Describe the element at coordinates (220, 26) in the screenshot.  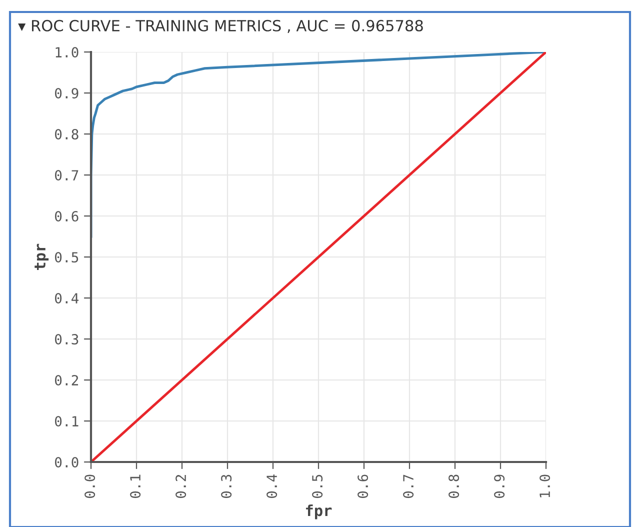
I see `chart-title: ▾ ROC CURVE - TRAINING METRICS , AUC = 0.965788` at that location.